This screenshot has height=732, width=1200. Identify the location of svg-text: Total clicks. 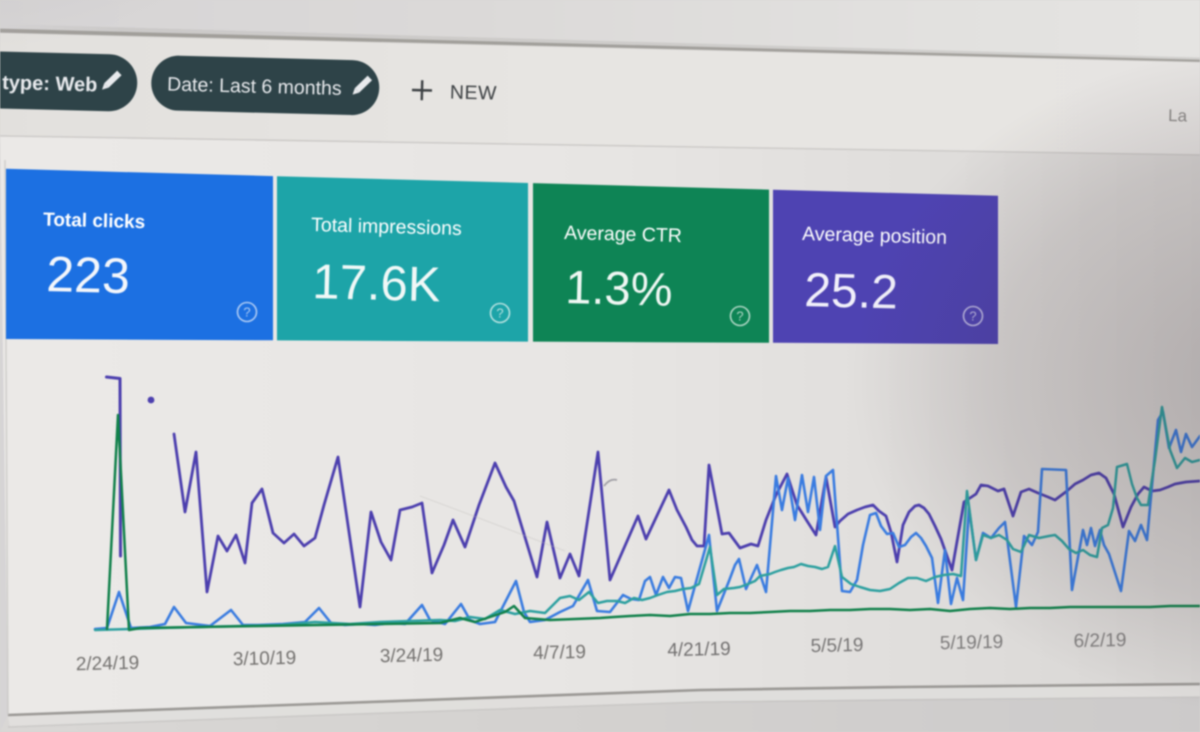
(94, 222).